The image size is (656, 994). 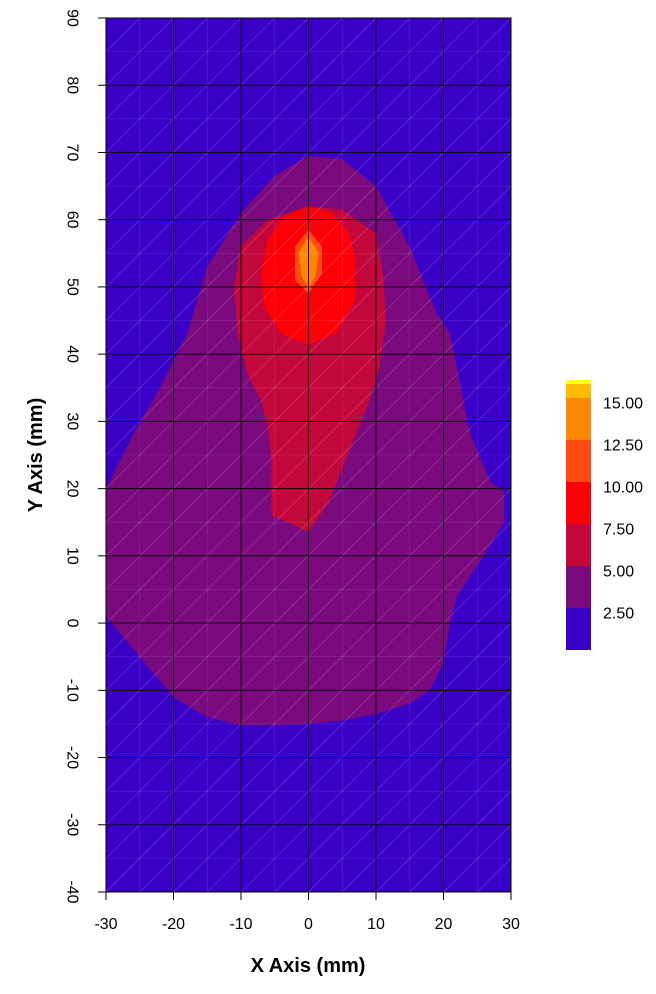 What do you see at coordinates (72, 287) in the screenshot?
I see `y-tick-label: 50` at bounding box center [72, 287].